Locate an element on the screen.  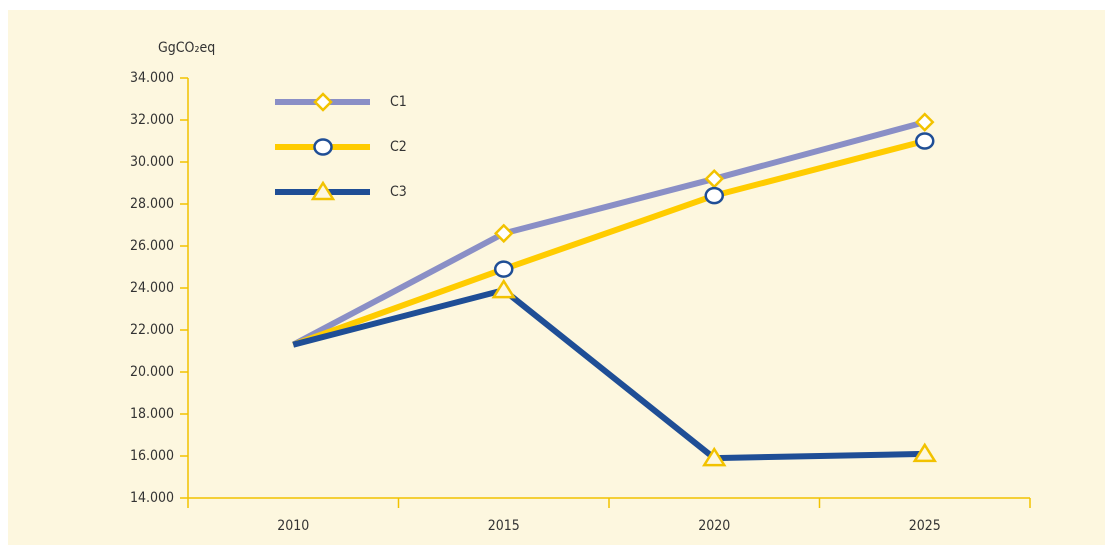
y-tick-label: 20.000 is located at coordinates (152, 372).